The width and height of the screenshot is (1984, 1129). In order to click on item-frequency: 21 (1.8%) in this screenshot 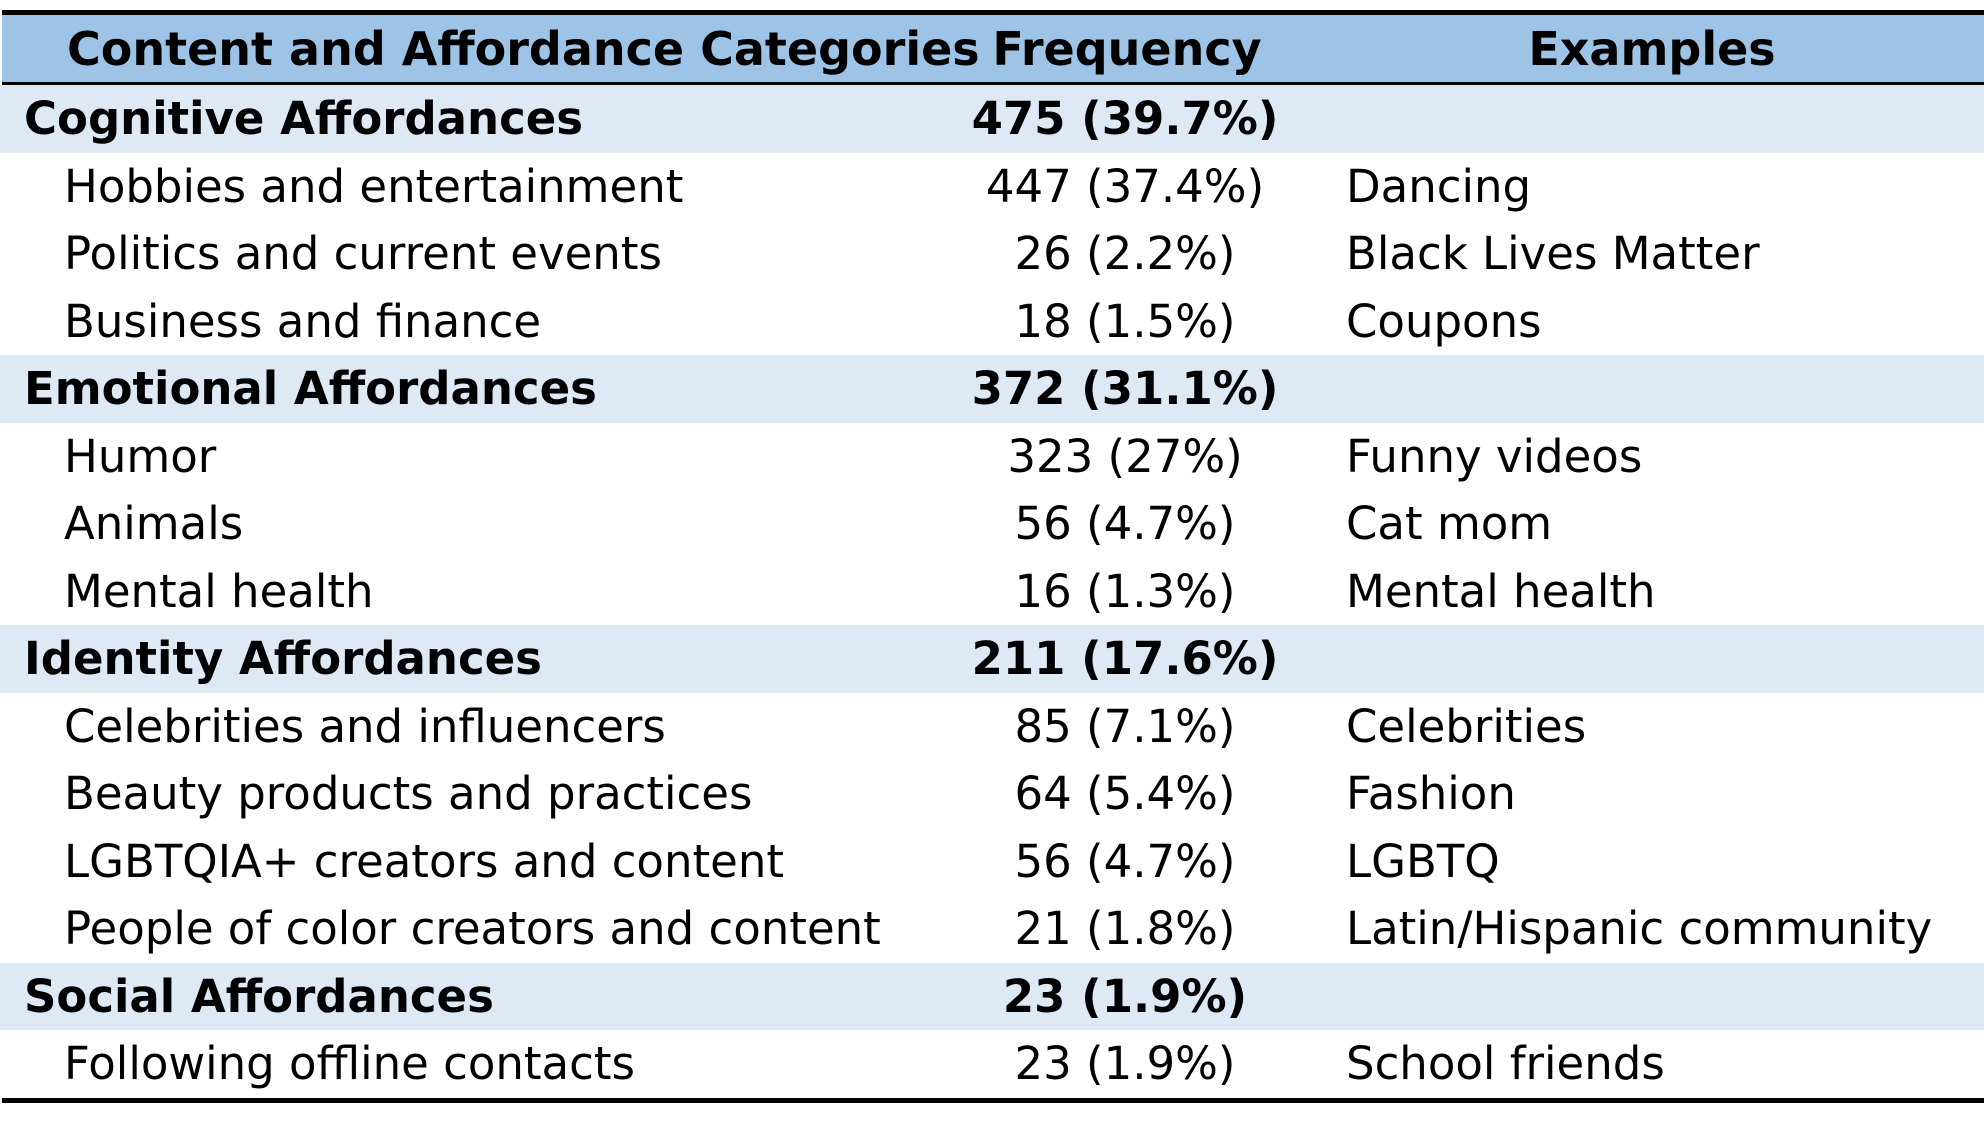, I will do `click(1125, 929)`.